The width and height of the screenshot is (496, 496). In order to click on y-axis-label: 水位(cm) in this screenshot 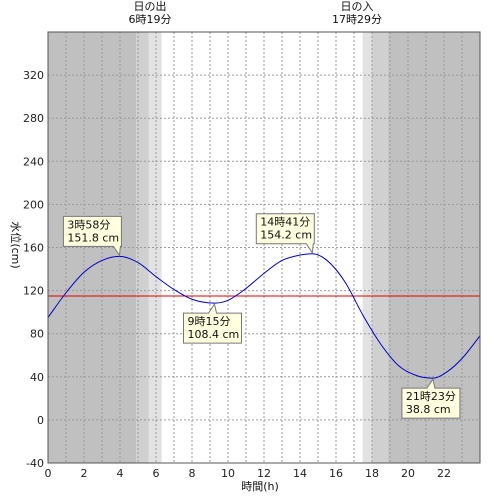, I will do `click(16, 244)`.